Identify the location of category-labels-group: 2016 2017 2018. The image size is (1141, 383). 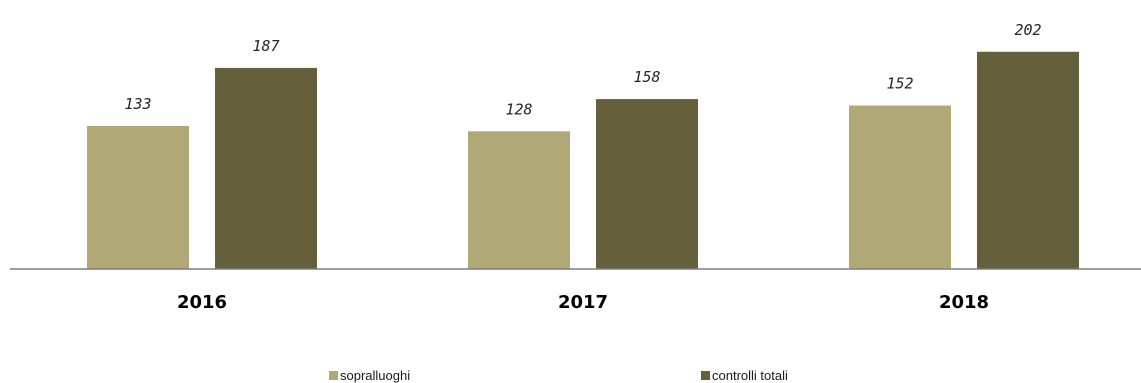
(583, 302).